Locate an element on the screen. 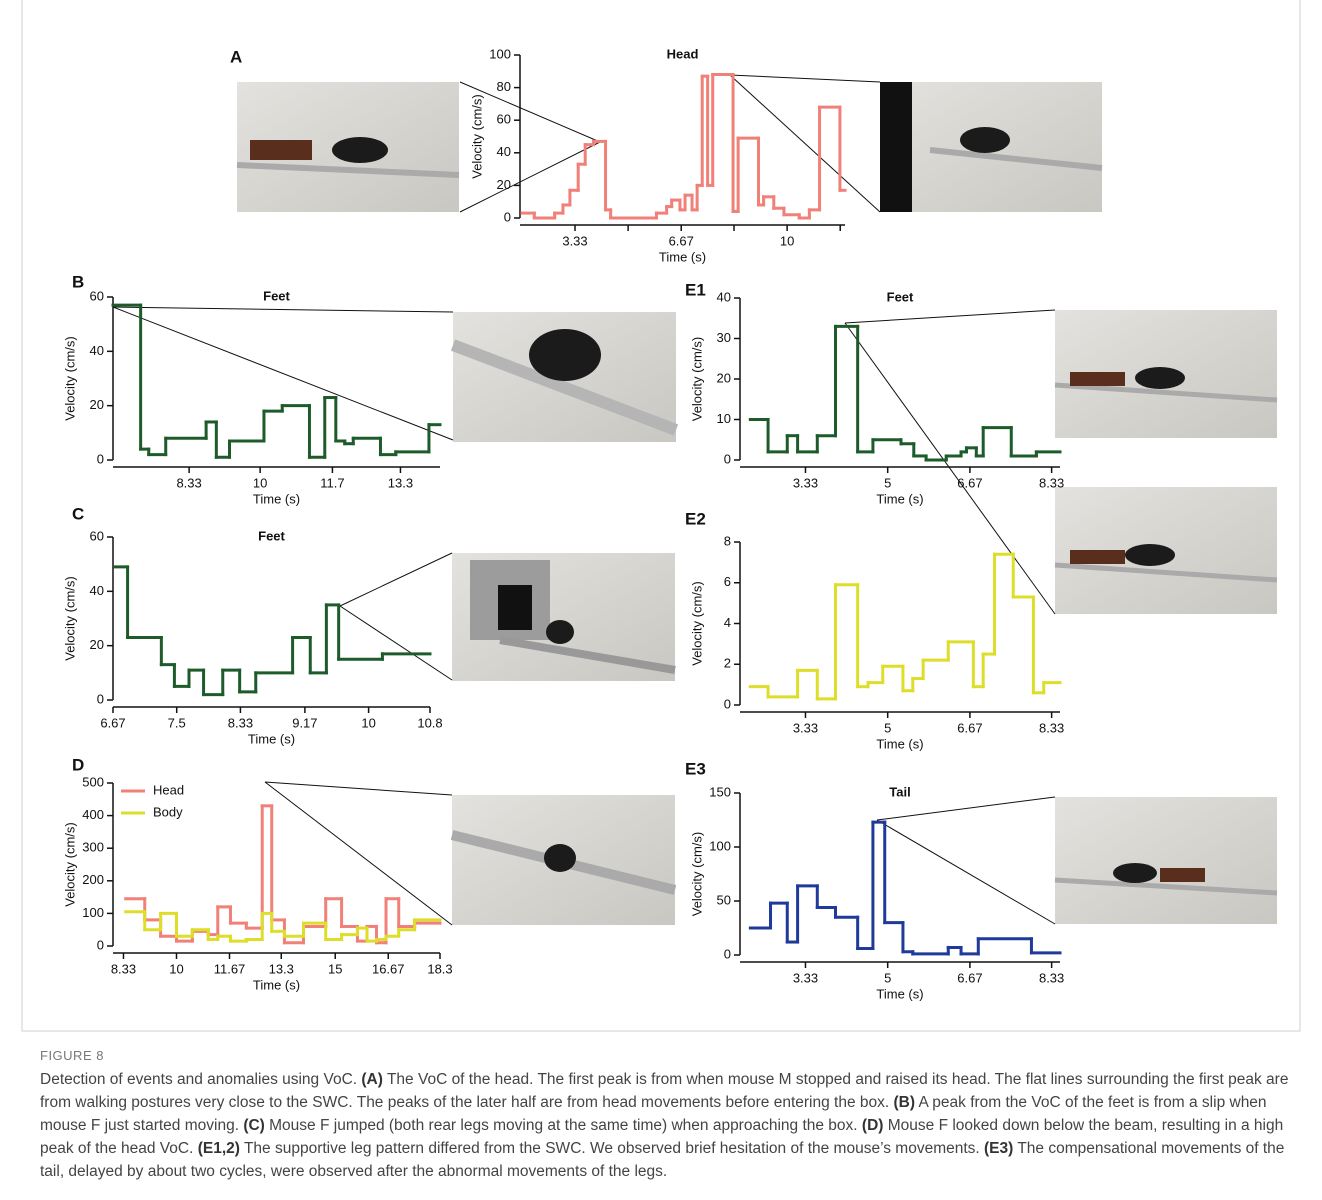 Image resolution: width=1322 pixels, height=1200 pixels. y-tick-label: 50 is located at coordinates (724, 899).